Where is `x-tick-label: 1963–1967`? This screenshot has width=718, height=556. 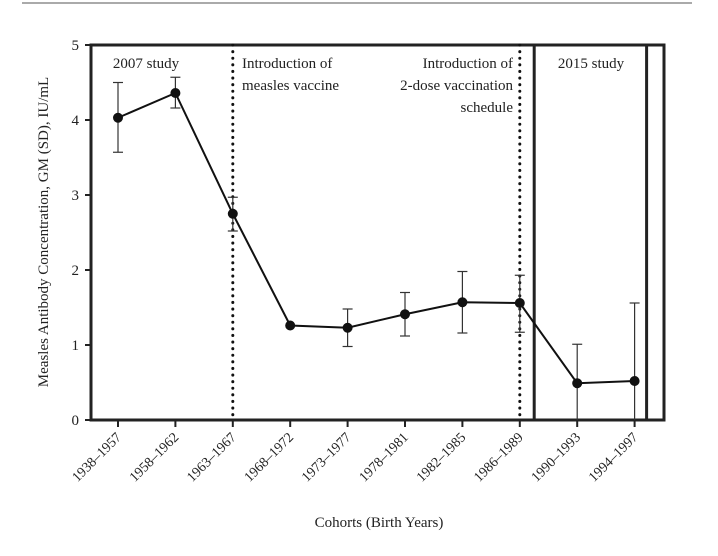 x-tick-label: 1963–1967 is located at coordinates (211, 457).